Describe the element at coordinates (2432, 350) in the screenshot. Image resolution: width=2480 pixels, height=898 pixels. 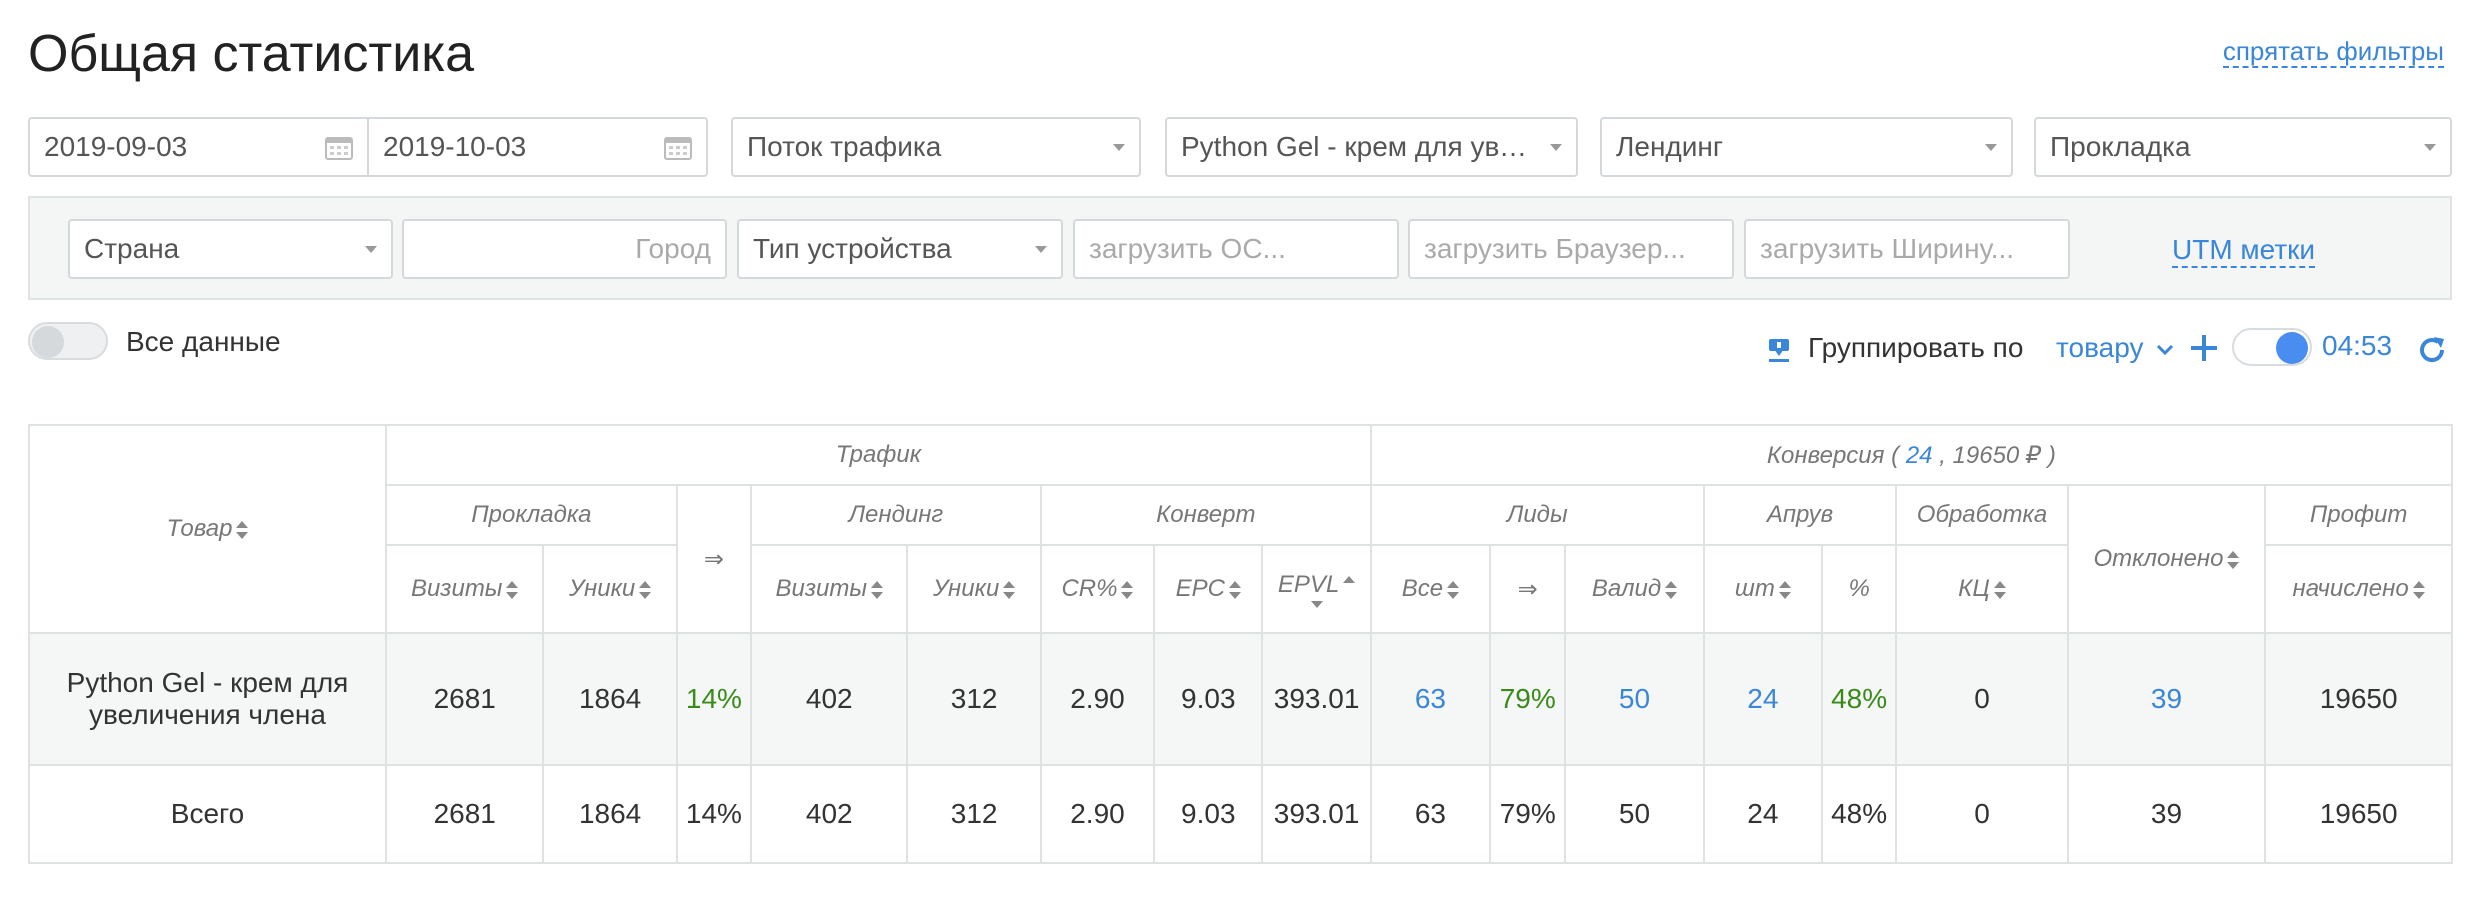
I see `refresh-icon` at that location.